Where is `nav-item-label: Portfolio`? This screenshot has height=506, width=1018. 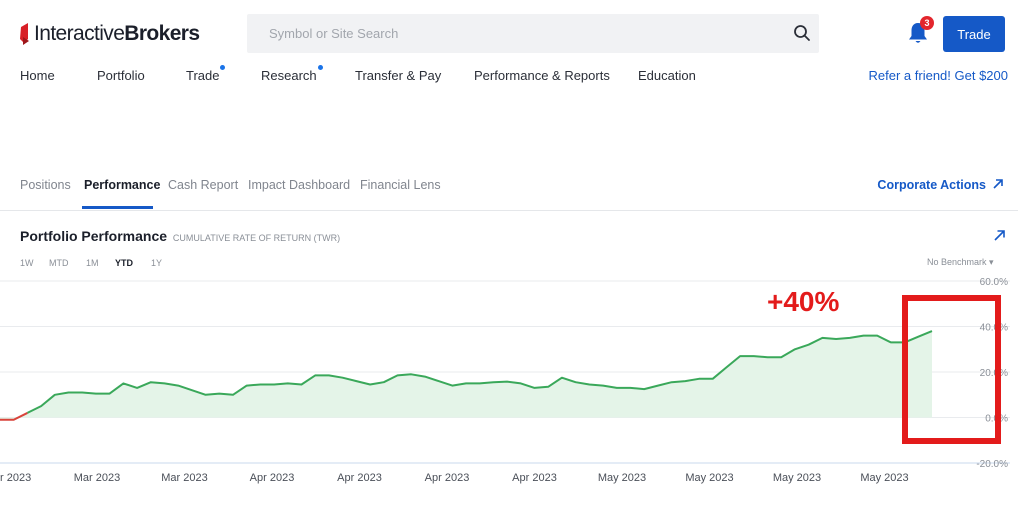 nav-item-label: Portfolio is located at coordinates (121, 75).